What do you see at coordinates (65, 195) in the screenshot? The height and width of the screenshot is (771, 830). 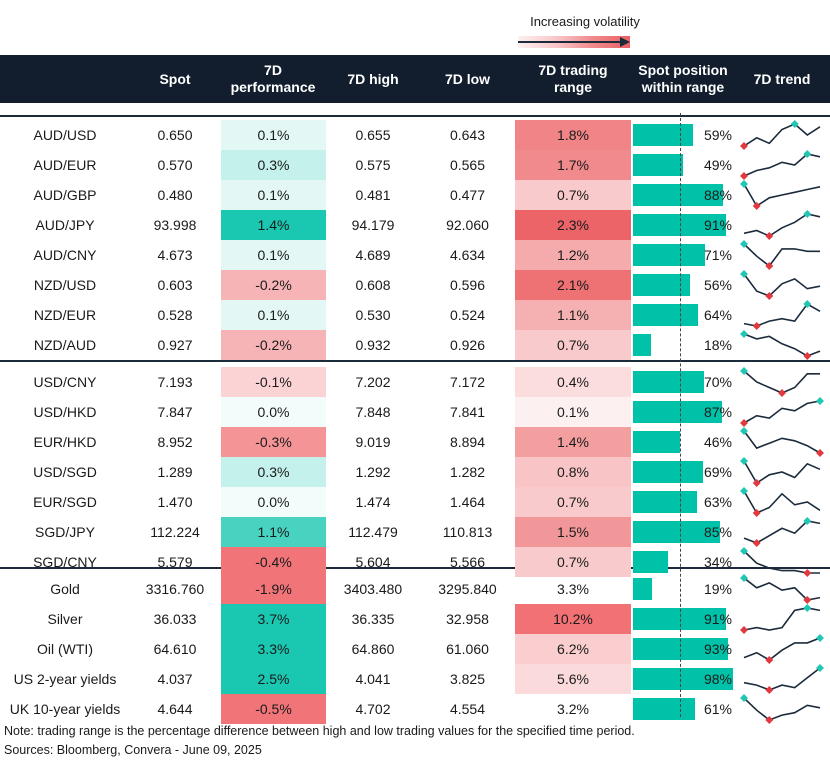 I see `pair-label: AUD/GBP` at bounding box center [65, 195].